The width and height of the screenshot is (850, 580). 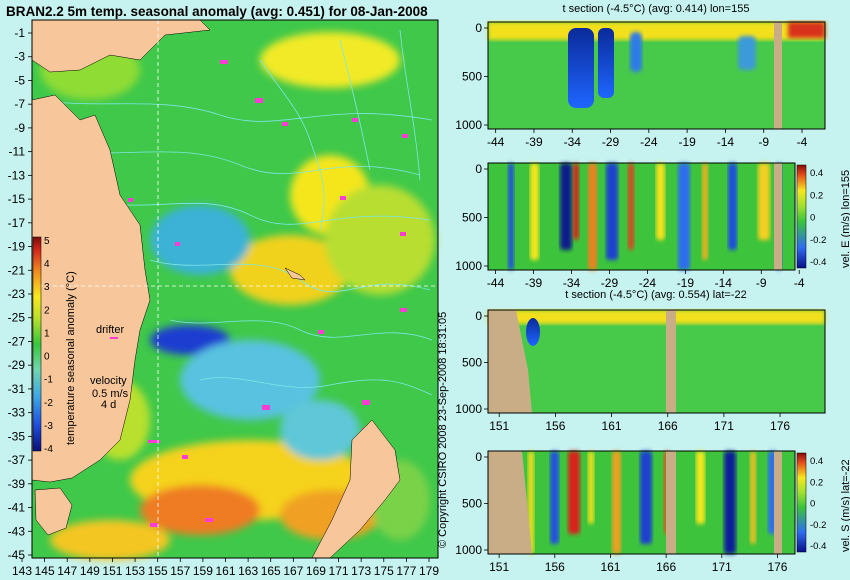 I want to click on lat-tick-label: -23, so click(x=17, y=294).